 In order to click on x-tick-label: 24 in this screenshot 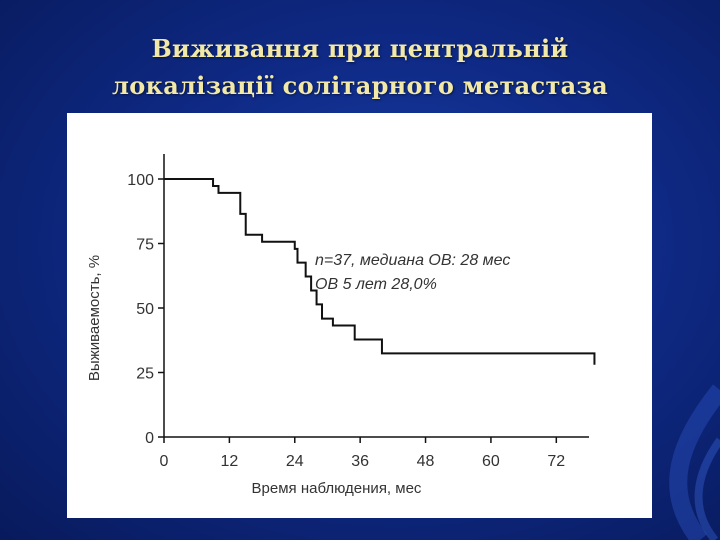, I will do `click(295, 461)`.